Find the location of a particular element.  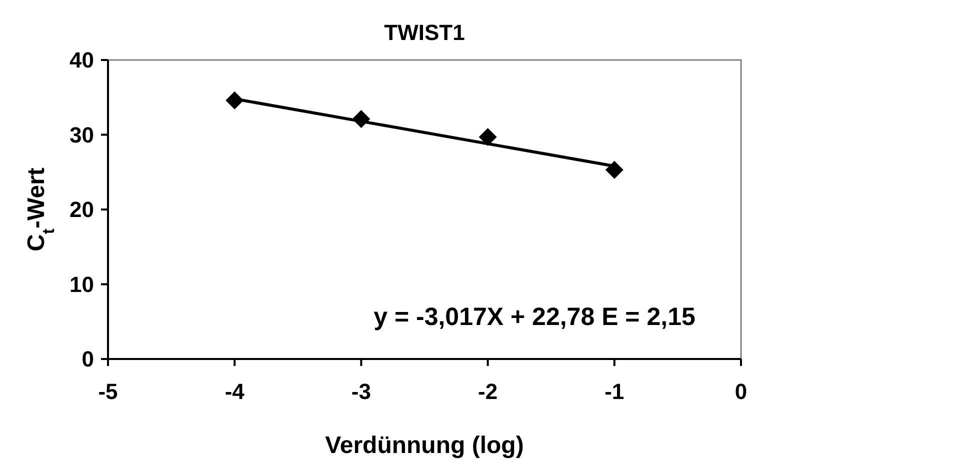

y-tick-label: 20 is located at coordinates (82, 209).